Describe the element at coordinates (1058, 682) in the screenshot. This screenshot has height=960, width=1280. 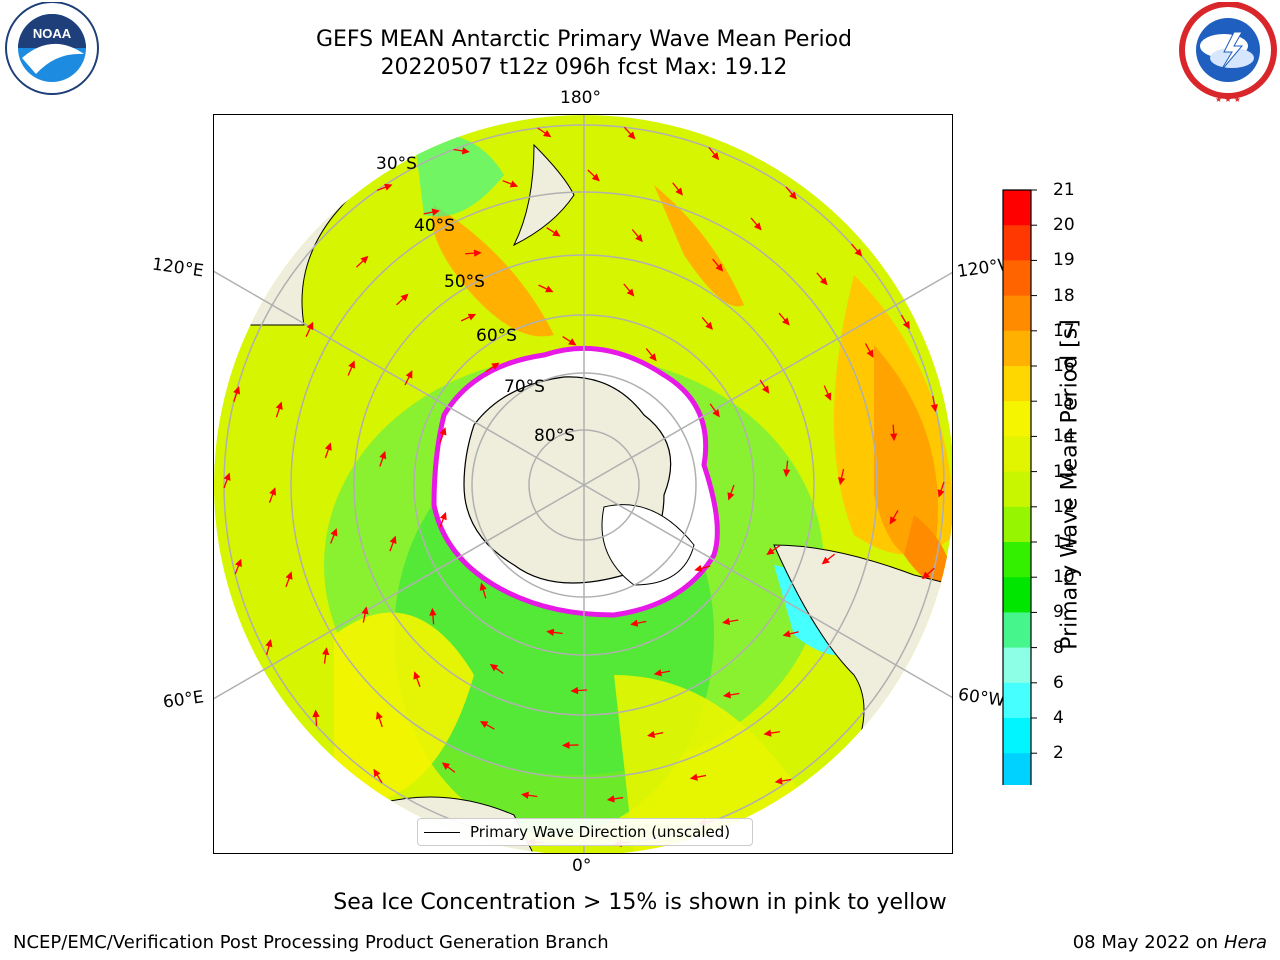
I see `colorbar-tick-label: 6` at that location.